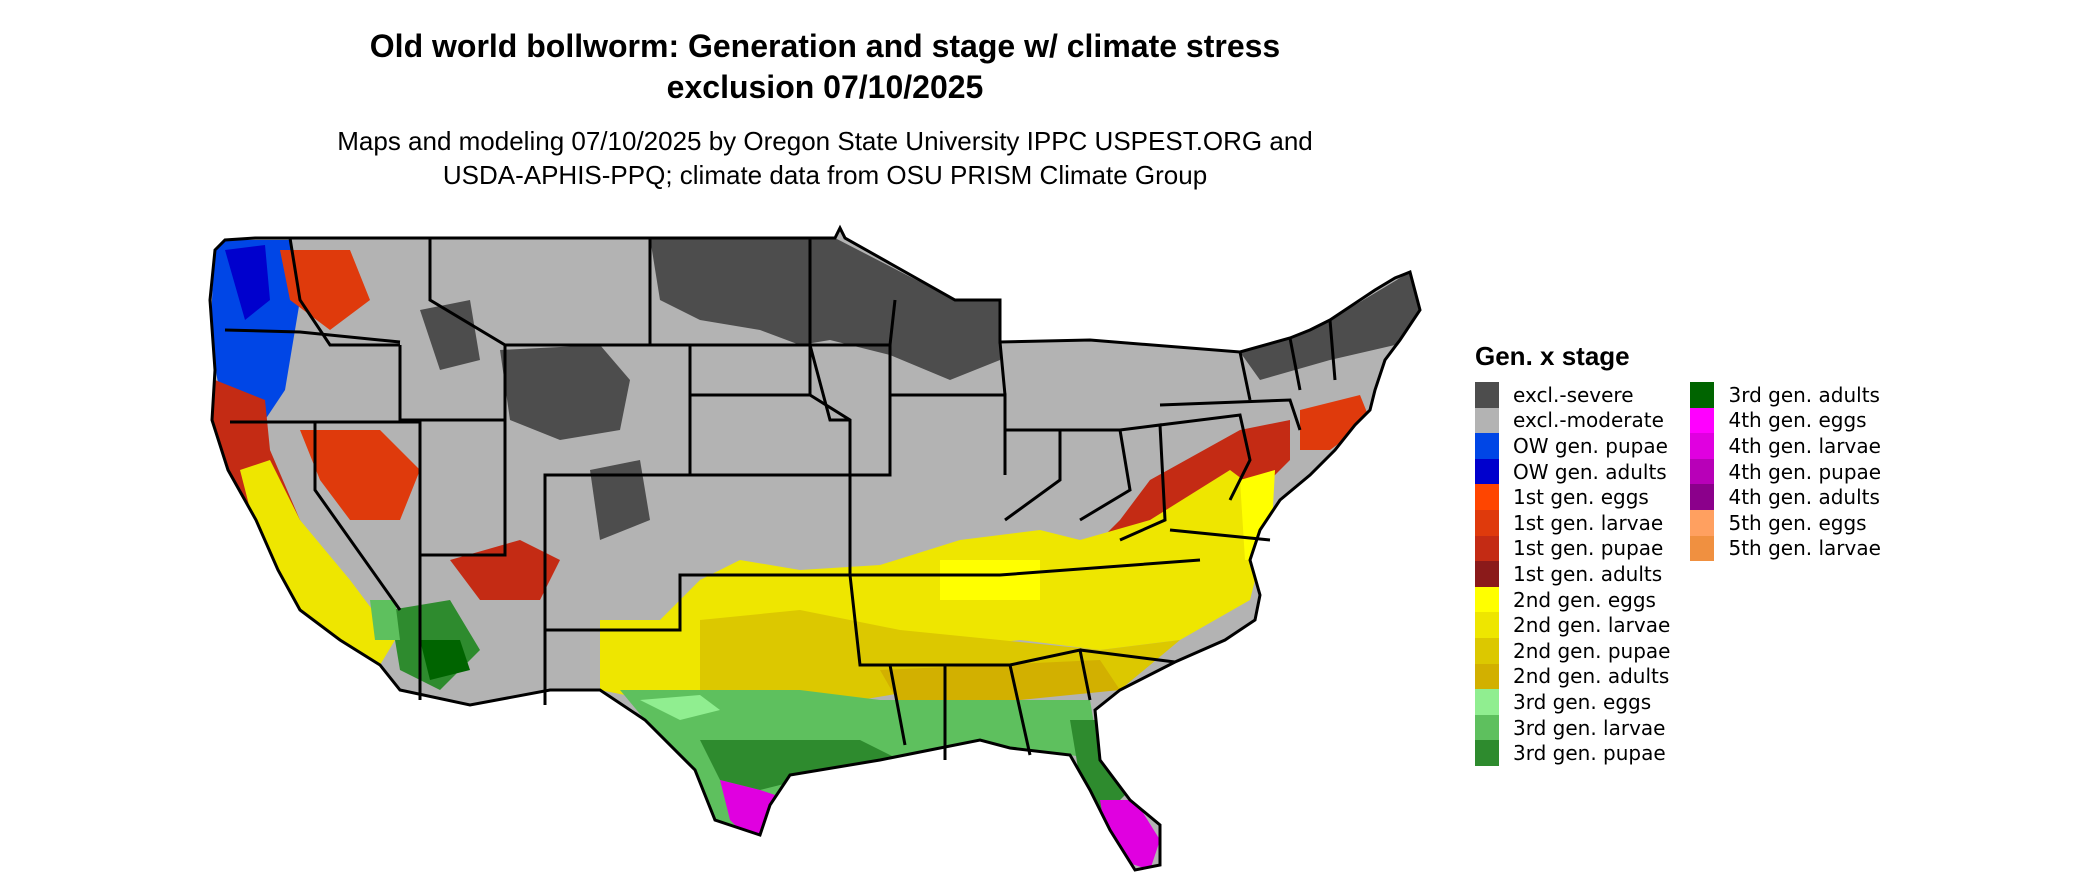 This screenshot has width=2100, height=892. I want to click on legend-label: 5th gen. eggs, so click(1797, 522).